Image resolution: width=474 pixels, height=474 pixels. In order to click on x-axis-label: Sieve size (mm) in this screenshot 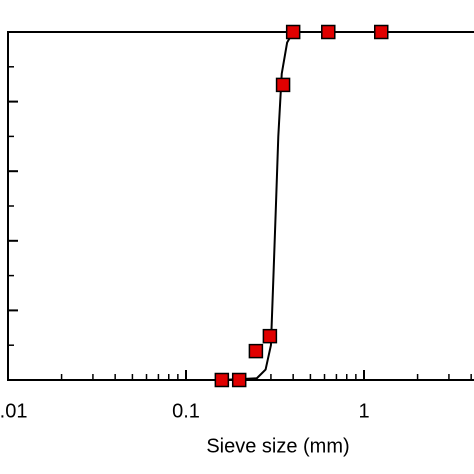, I will do `click(277, 446)`.